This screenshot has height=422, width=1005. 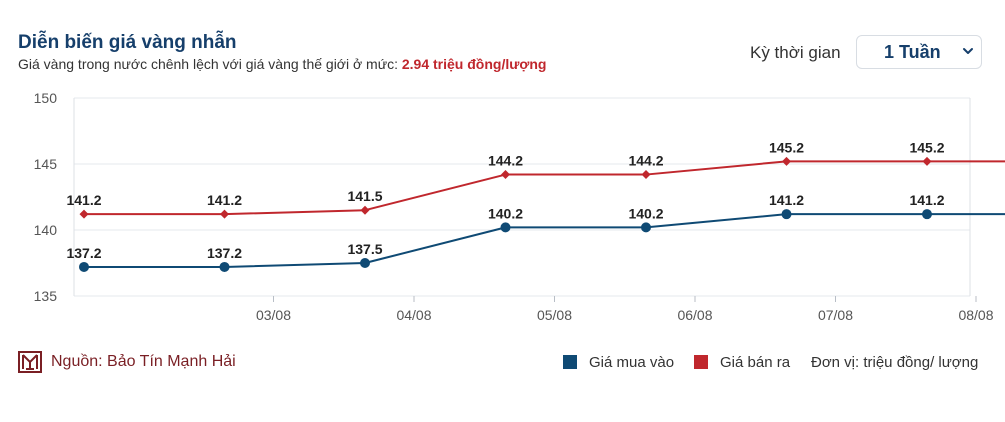 What do you see at coordinates (554, 315) in the screenshot?
I see `x-tick-label: 05/08` at bounding box center [554, 315].